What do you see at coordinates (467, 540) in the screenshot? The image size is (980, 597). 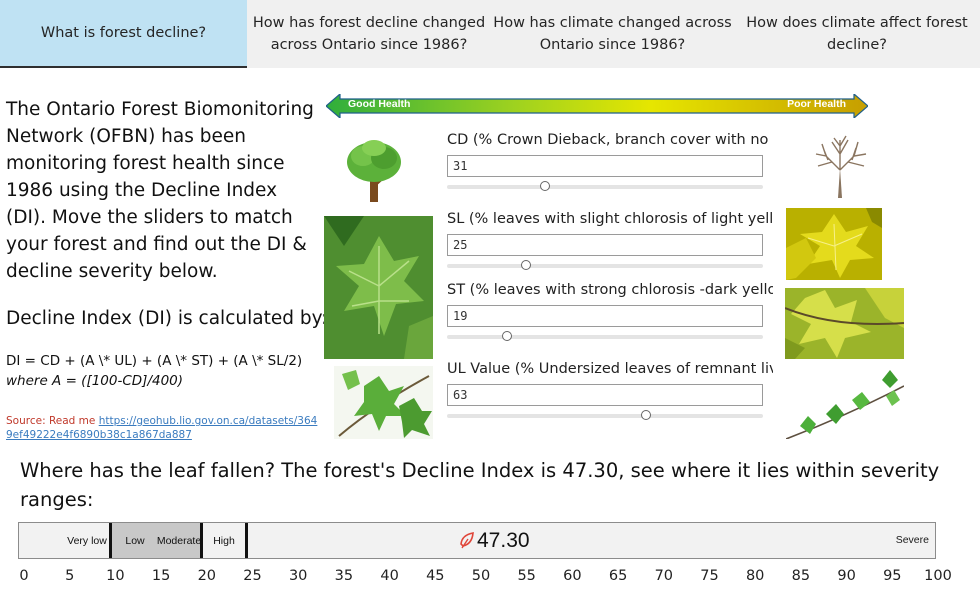 I see `leaf-marker-icon` at bounding box center [467, 540].